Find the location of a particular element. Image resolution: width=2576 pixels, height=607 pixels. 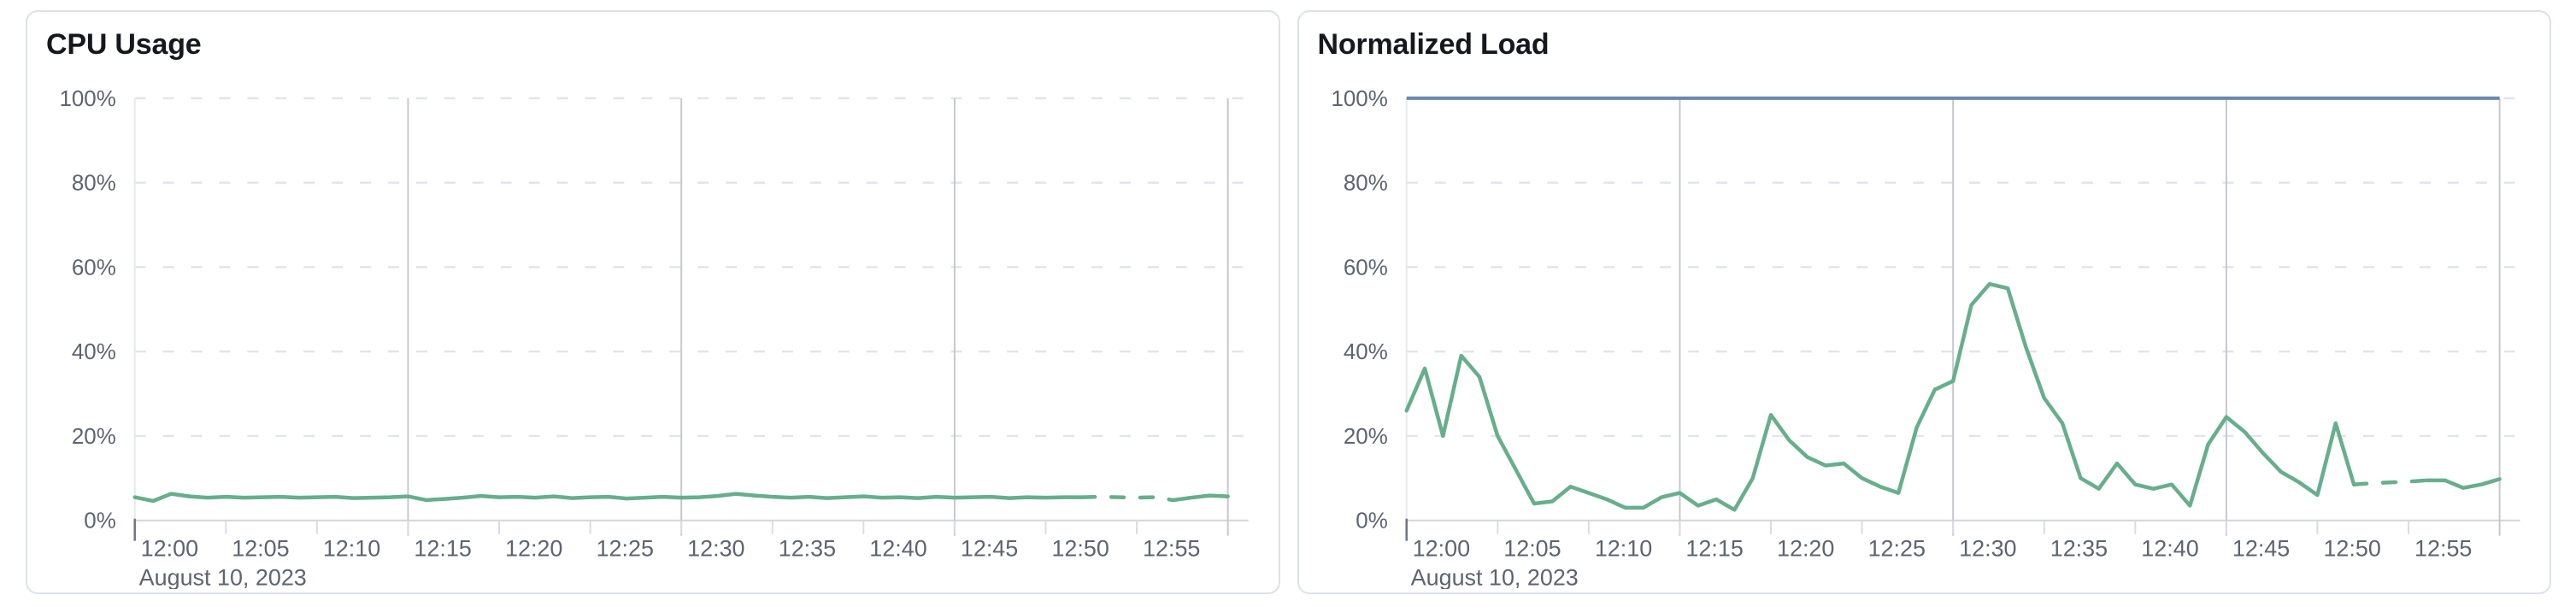

normalized-load-chart-title: Normalized Load is located at coordinates (1433, 44).